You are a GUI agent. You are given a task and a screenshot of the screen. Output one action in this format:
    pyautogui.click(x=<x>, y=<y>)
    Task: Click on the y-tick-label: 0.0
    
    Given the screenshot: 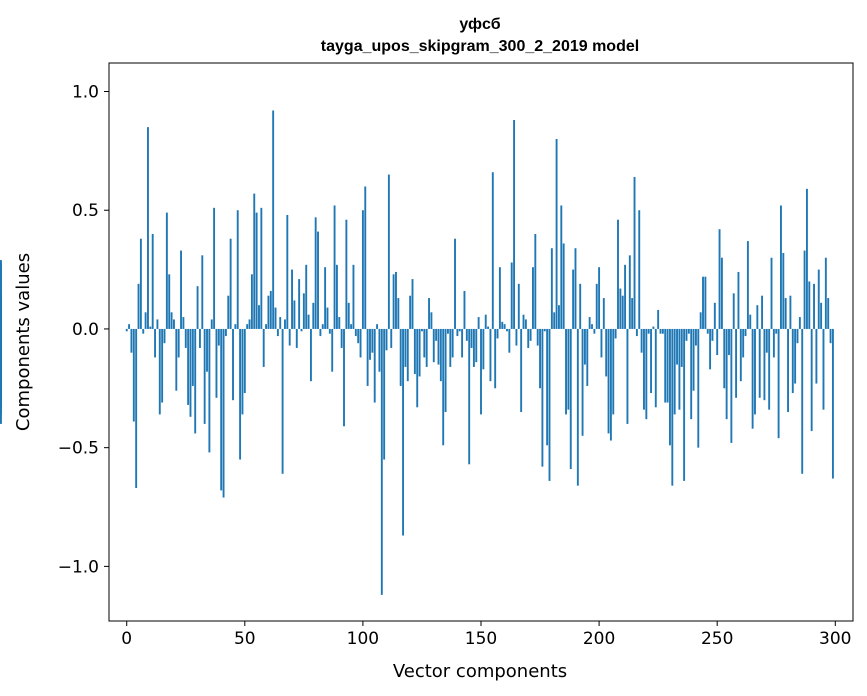 What is the action you would take?
    pyautogui.click(x=85, y=330)
    